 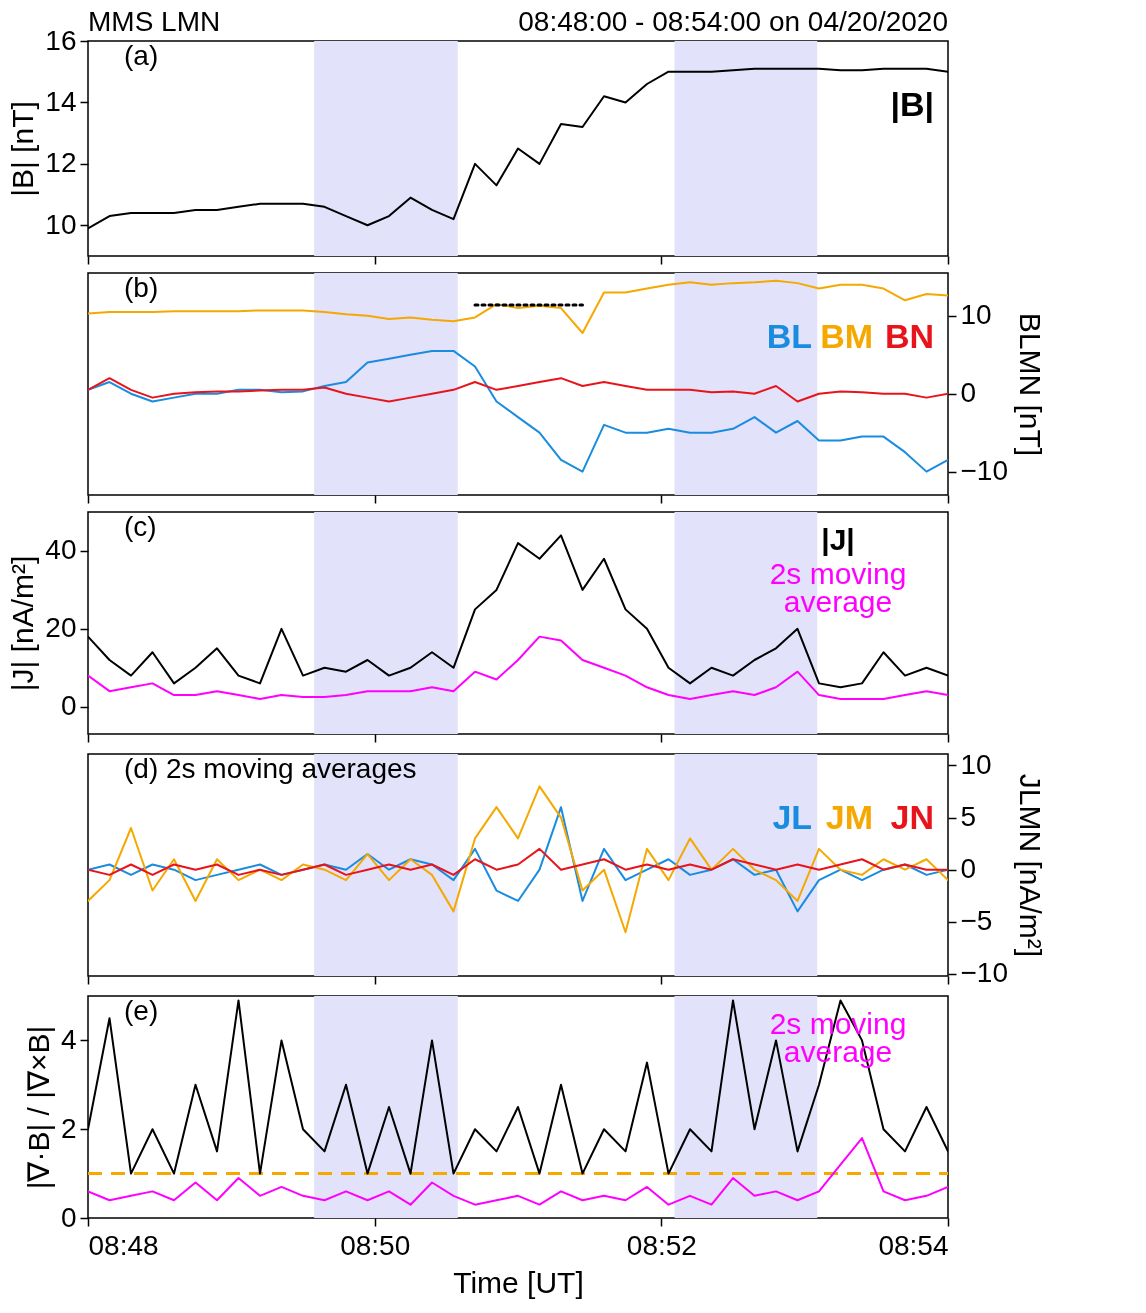 What do you see at coordinates (968, 817) in the screenshot?
I see `y2-tick-label: 5` at bounding box center [968, 817].